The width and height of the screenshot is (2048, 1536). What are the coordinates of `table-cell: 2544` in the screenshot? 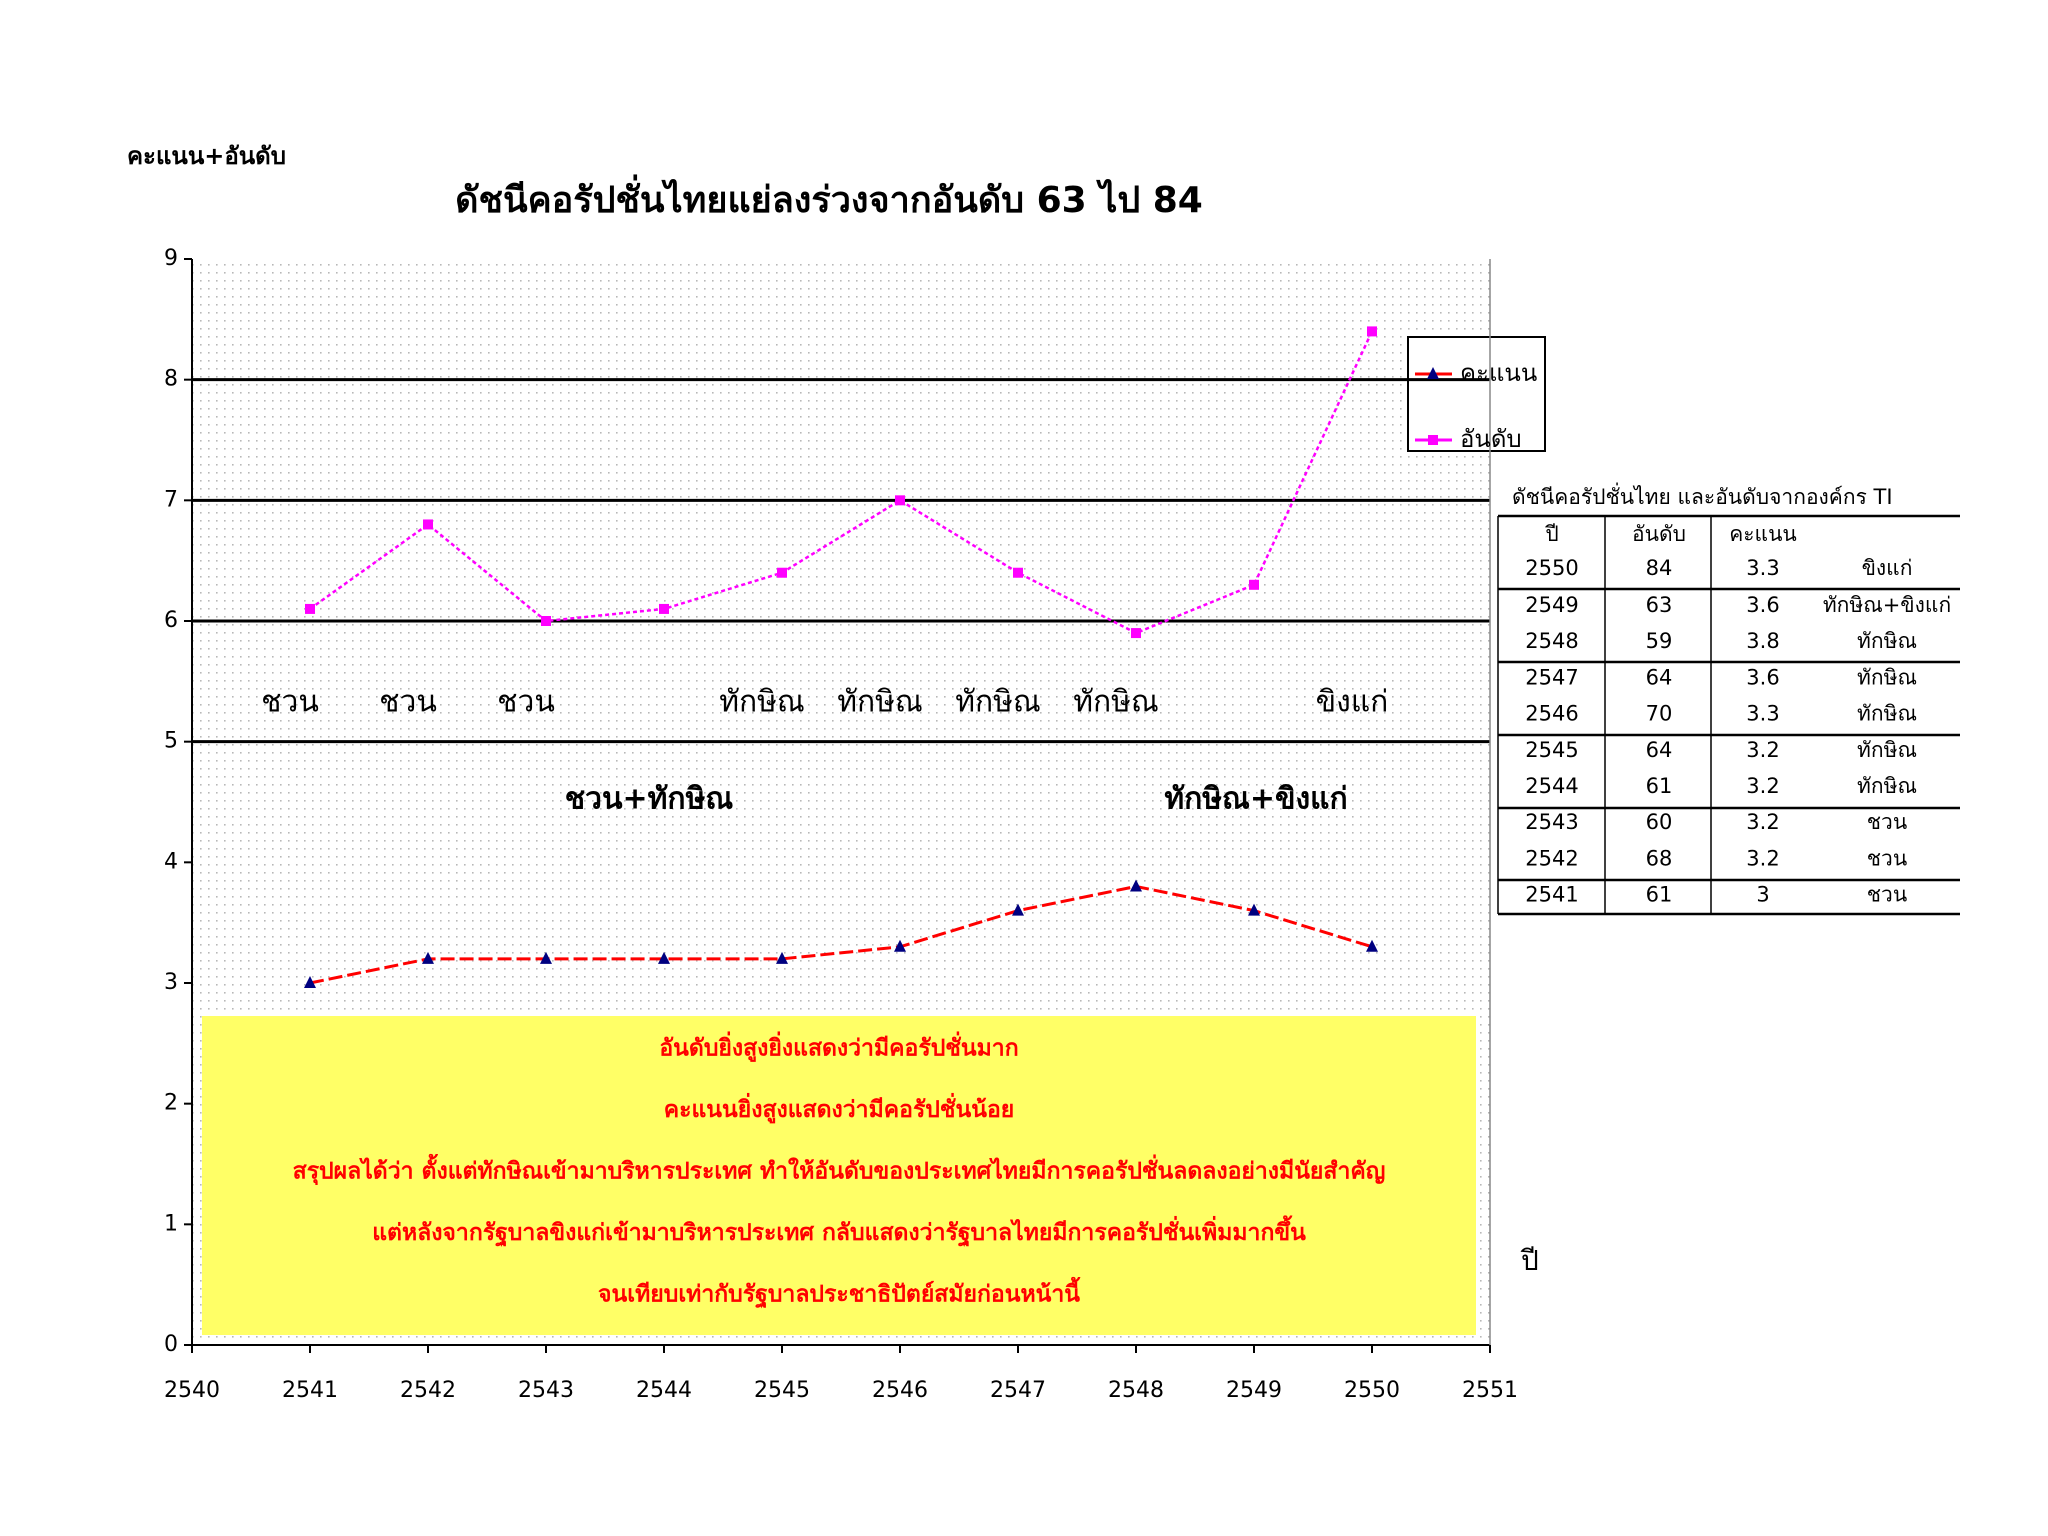 It's located at (1551, 786).